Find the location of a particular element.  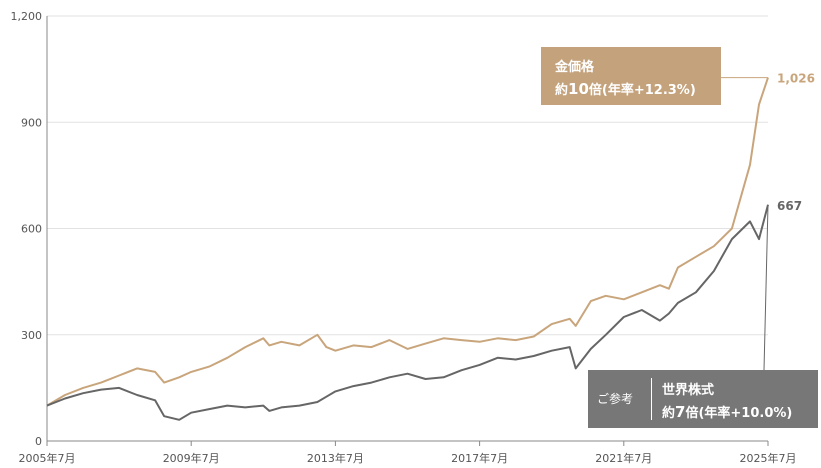

x-tick-label: 2005年7月 is located at coordinates (47, 458).